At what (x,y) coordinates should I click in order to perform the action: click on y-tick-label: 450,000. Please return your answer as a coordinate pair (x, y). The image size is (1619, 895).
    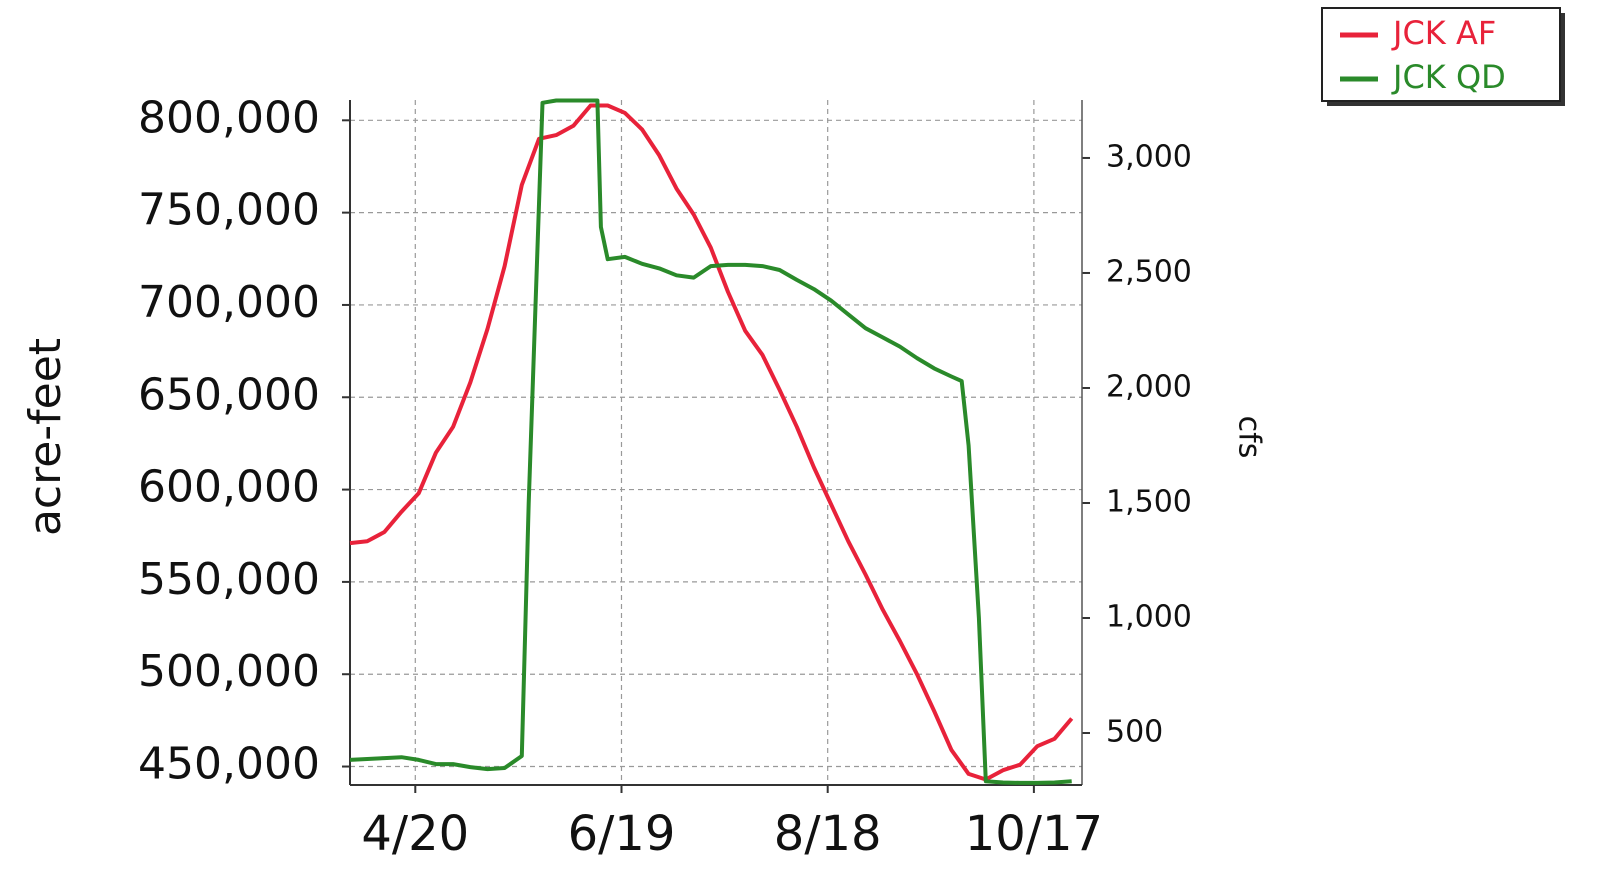
    Looking at the image, I should click on (229, 764).